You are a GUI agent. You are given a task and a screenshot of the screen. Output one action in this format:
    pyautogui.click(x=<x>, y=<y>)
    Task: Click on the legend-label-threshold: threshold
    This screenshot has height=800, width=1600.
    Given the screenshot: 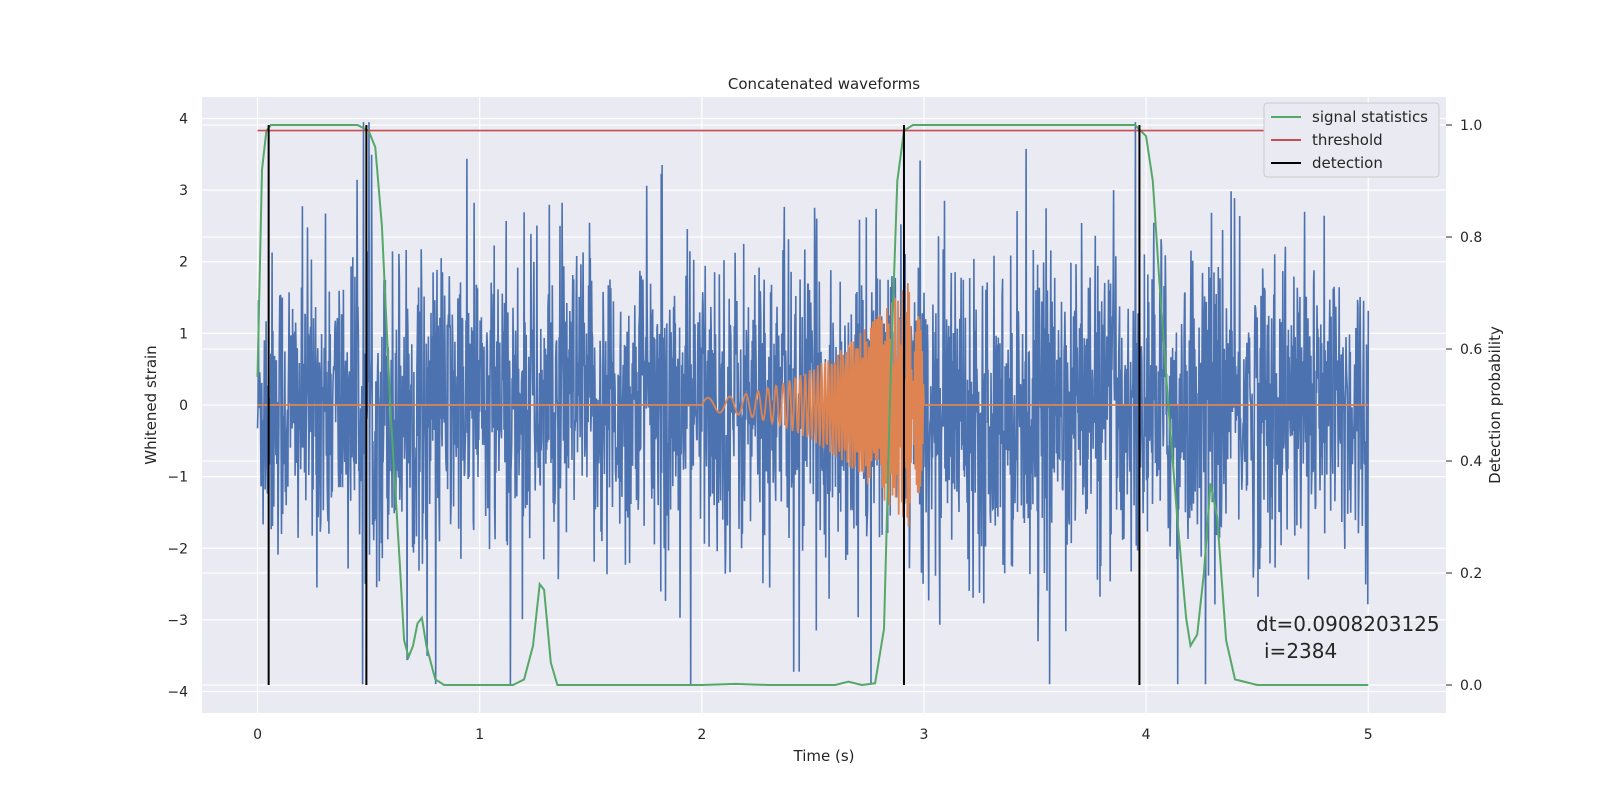 What is the action you would take?
    pyautogui.click(x=1347, y=140)
    